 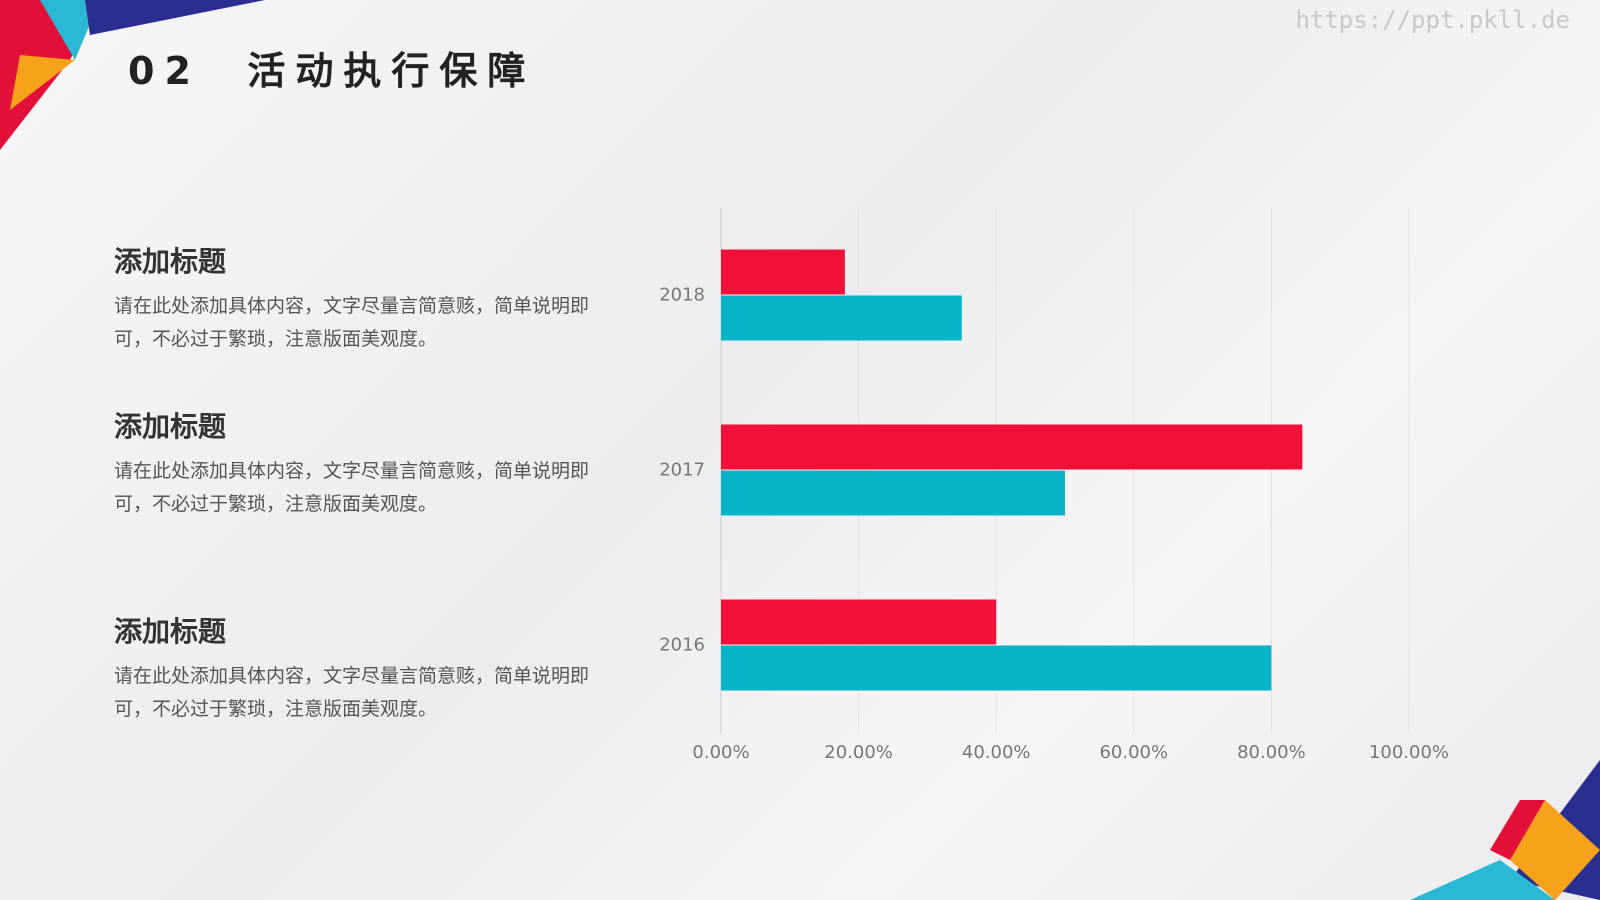 What do you see at coordinates (682, 645) in the screenshot?
I see `y-tick-label: 2016` at bounding box center [682, 645].